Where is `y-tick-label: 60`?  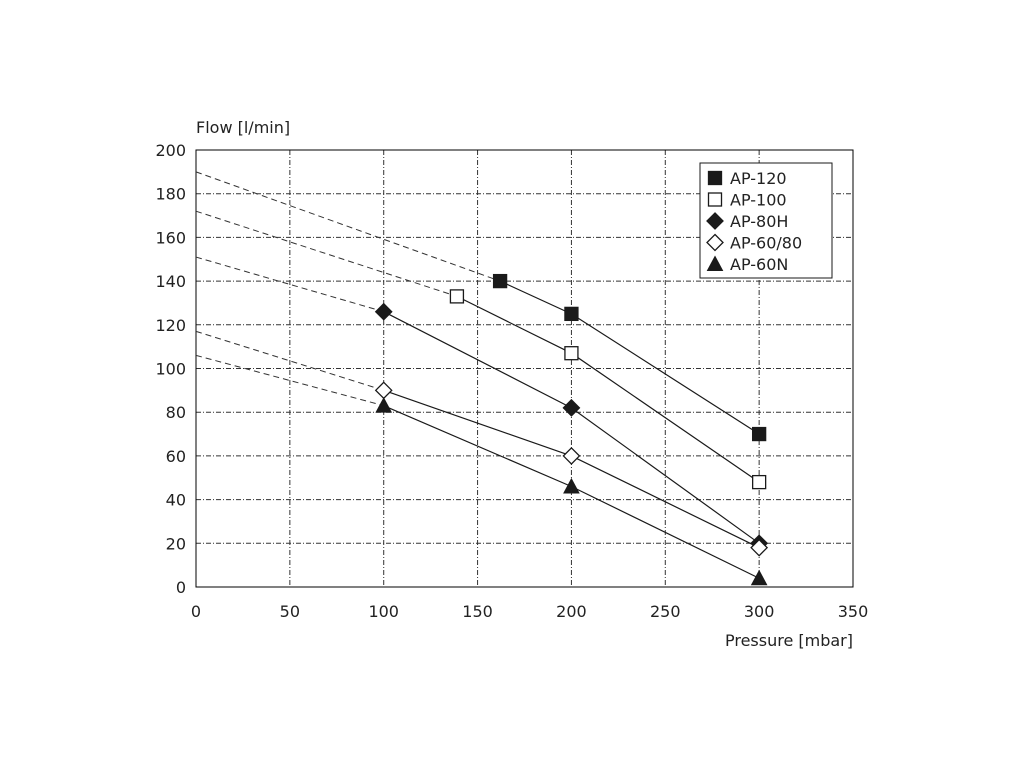
y-tick-label: 60 is located at coordinates (176, 456).